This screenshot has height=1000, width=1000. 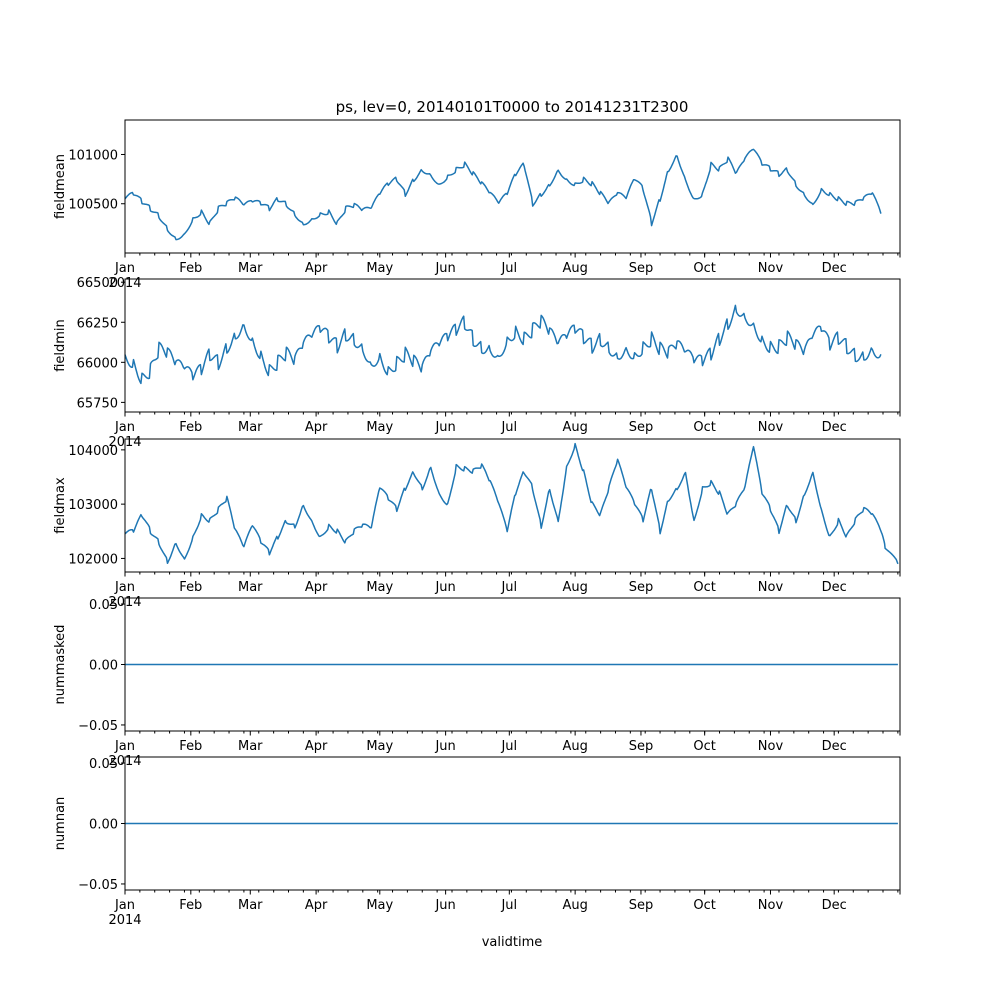 I want to click on x-tick-label-fieldmax-4: May, so click(x=379, y=587).